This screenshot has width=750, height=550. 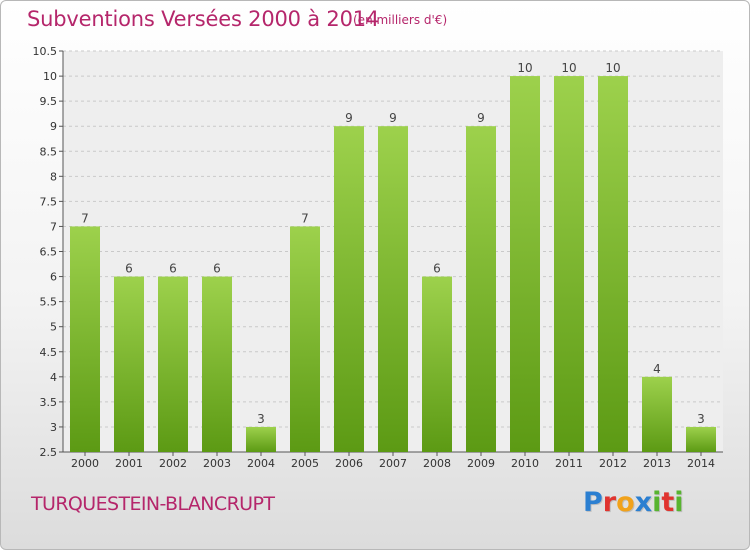 What do you see at coordinates (349, 463) in the screenshot?
I see `x-tick-label: 2006` at bounding box center [349, 463].